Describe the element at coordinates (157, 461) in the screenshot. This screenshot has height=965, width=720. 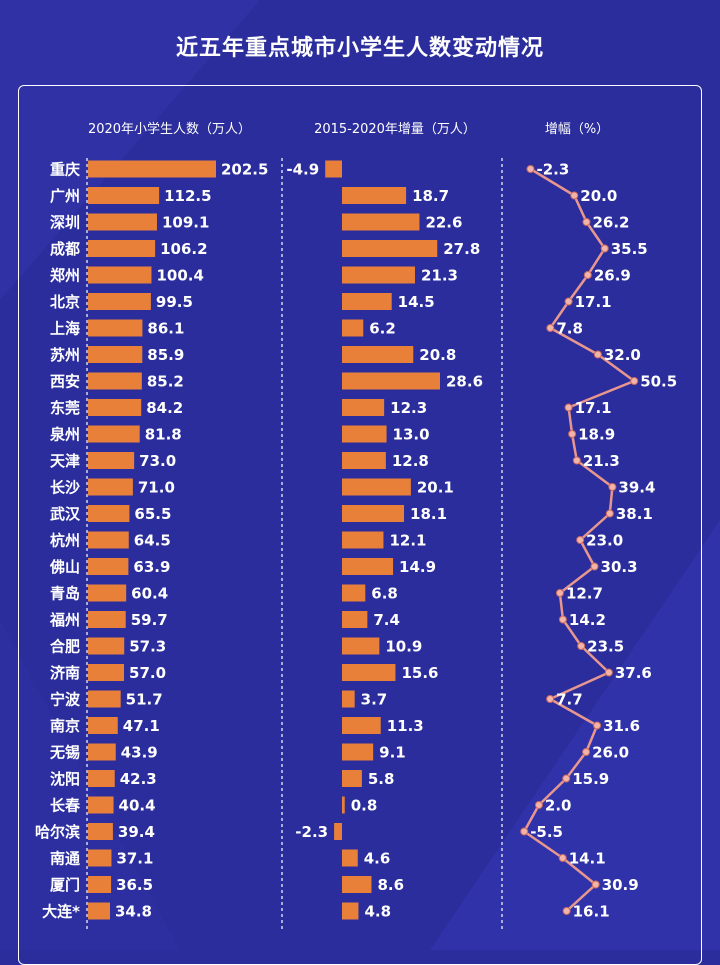
I see `population-value-label: 73.0` at that location.